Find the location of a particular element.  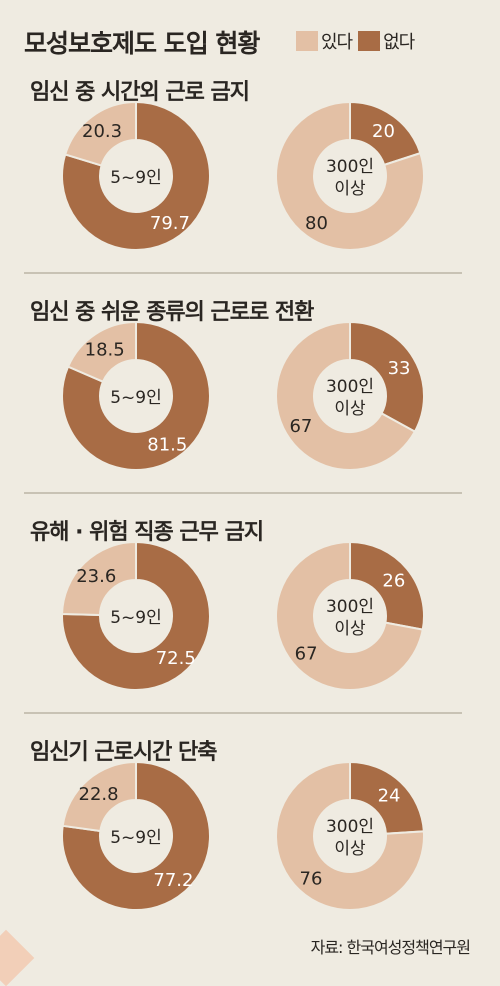

slice-value-label: 20.3 is located at coordinates (102, 131).